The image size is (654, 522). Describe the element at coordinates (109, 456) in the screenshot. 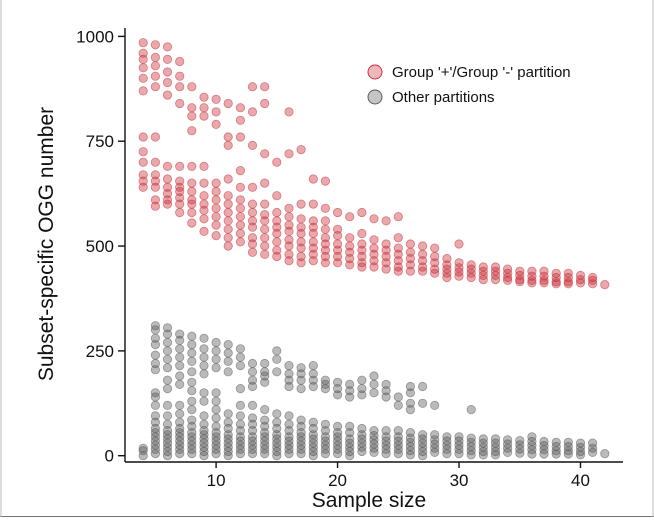

I see `y-tick-label: 0` at that location.